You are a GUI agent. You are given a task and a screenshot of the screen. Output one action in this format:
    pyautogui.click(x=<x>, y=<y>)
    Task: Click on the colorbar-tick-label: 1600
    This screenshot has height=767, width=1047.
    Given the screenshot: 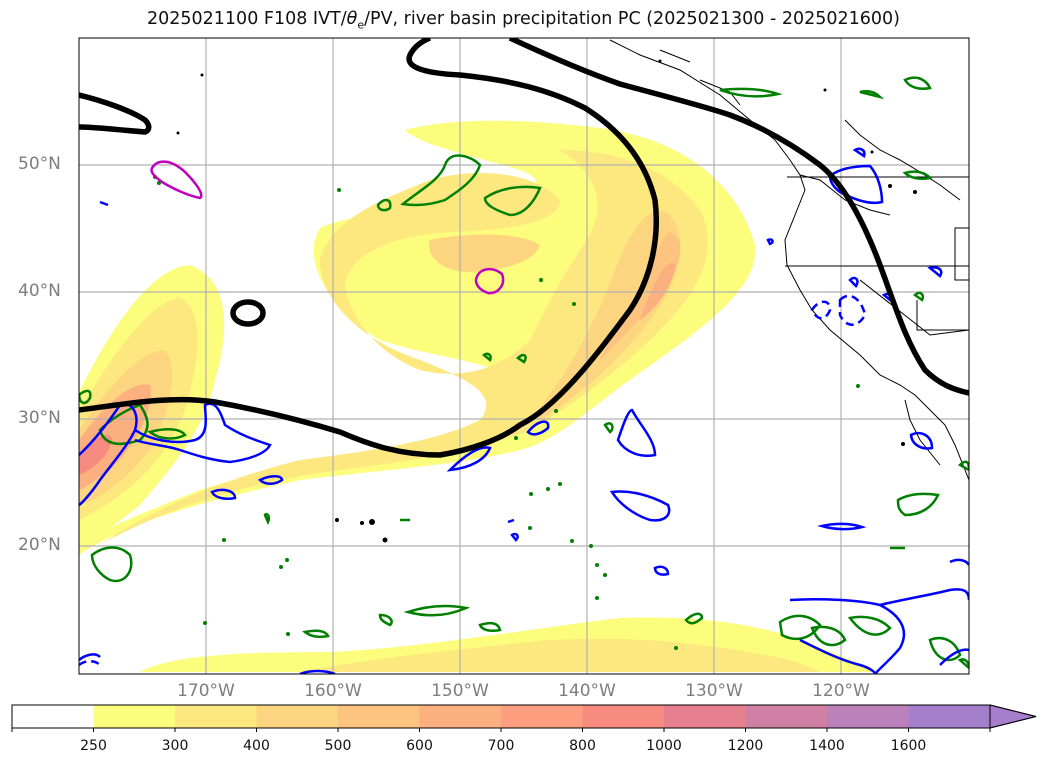 What is the action you would take?
    pyautogui.click(x=908, y=746)
    